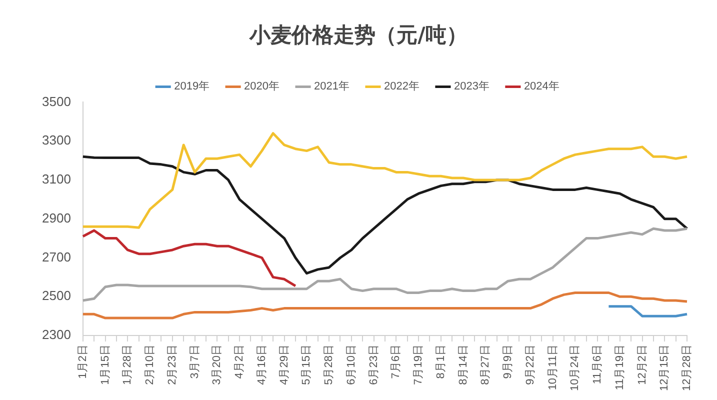 The width and height of the screenshot is (717, 400). I want to click on legend-label: 2022年, so click(402, 86).